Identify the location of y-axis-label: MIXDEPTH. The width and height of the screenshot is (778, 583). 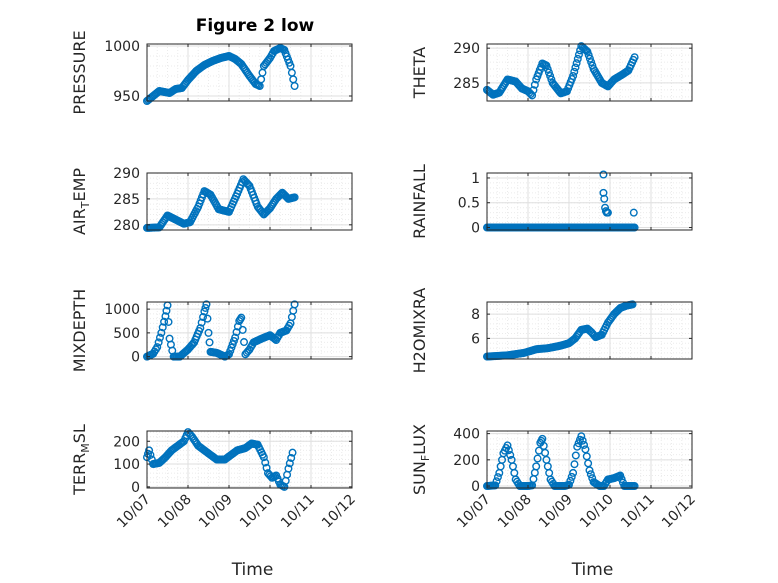
(79, 330).